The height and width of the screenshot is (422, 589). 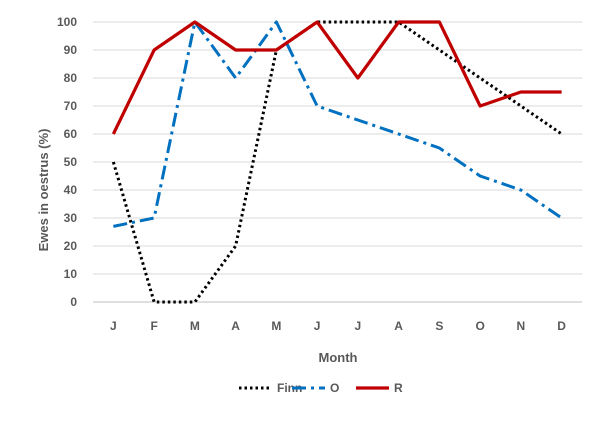 What do you see at coordinates (398, 388) in the screenshot?
I see `legend-label: R` at bounding box center [398, 388].